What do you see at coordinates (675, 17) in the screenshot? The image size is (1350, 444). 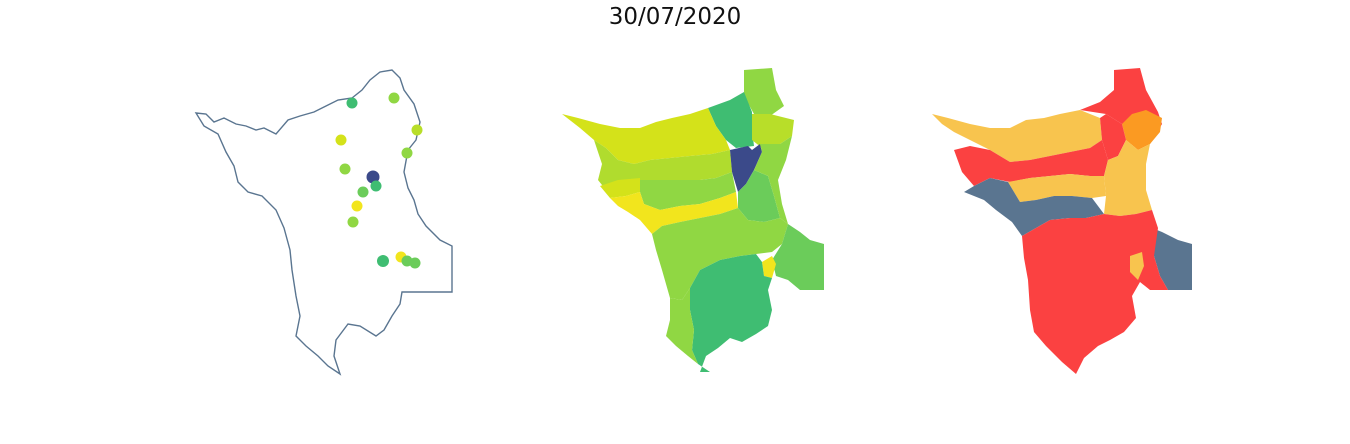 I see `figure-title: 30/07/2020` at bounding box center [675, 17].